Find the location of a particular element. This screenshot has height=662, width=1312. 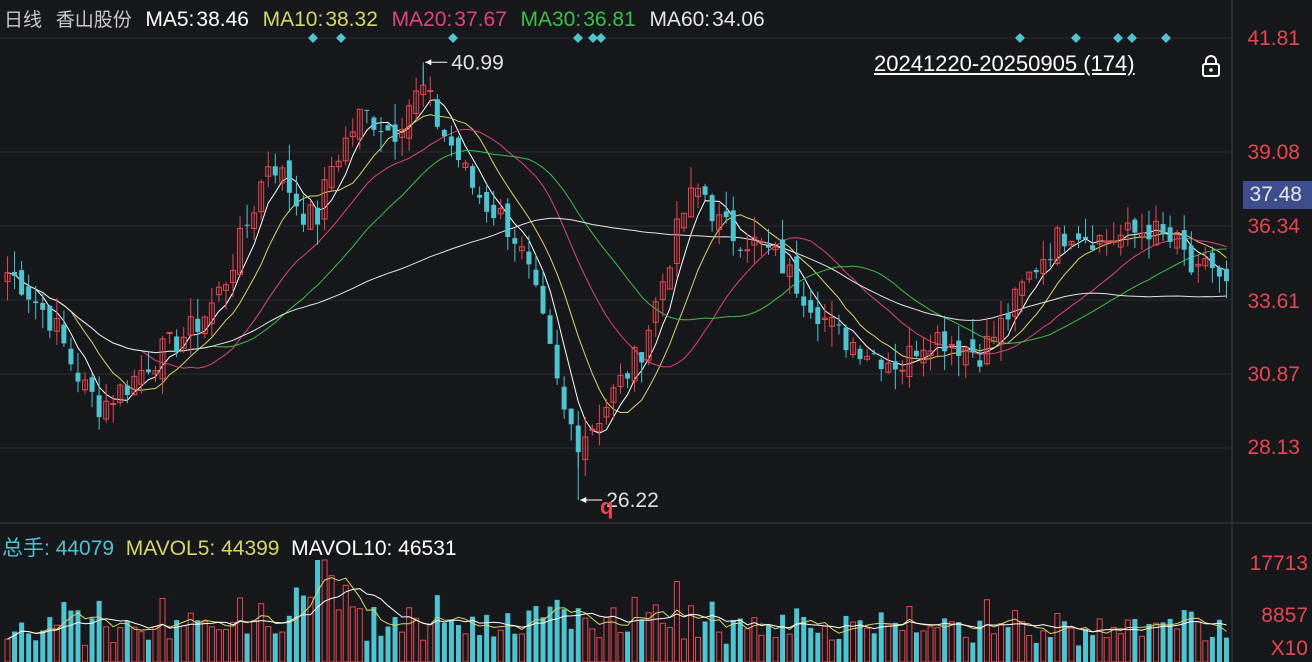

price-tick-5: 30.87 is located at coordinates (1273, 374).